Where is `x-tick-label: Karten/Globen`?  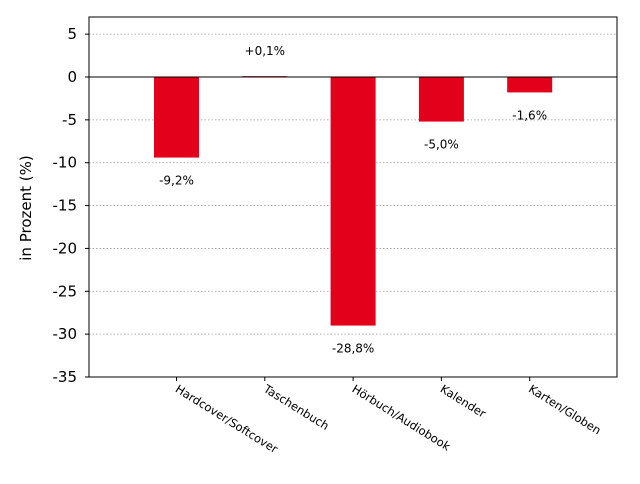
x-tick-label: Karten/Globen is located at coordinates (565, 410).